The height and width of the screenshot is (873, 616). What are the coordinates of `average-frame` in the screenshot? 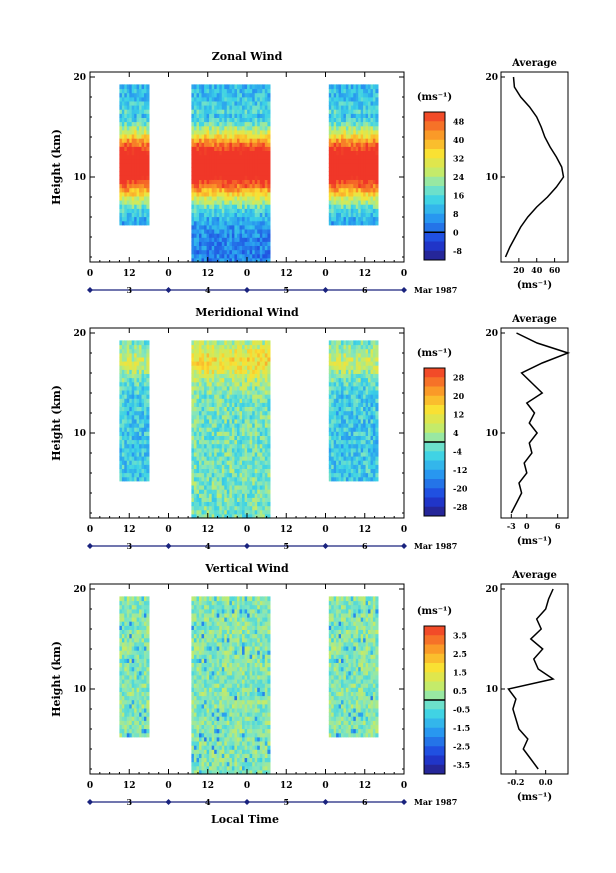 It's located at (534, 679).